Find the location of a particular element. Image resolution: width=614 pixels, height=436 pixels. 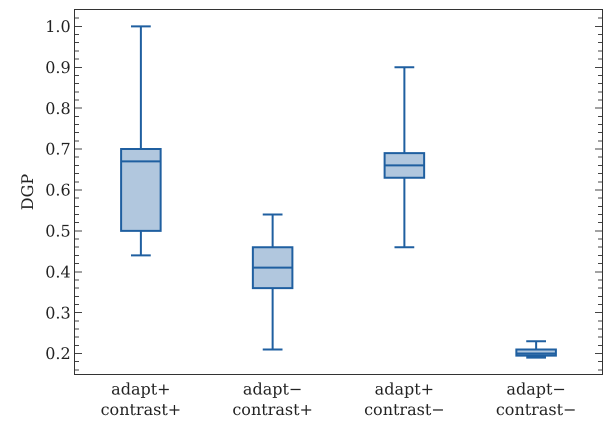

y-tick-label: 0.6 is located at coordinates (58, 190).